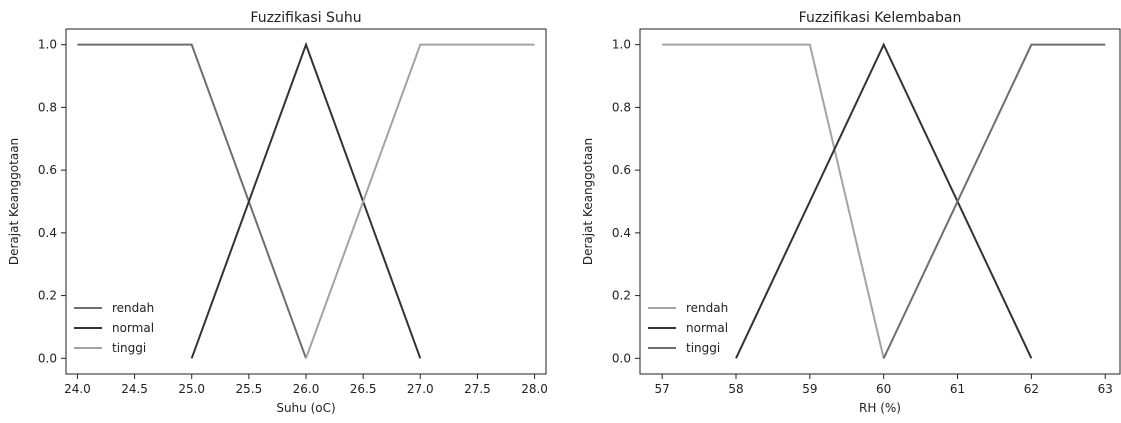  What do you see at coordinates (1031, 389) in the screenshot?
I see `x-tick-label: 62` at bounding box center [1031, 389].